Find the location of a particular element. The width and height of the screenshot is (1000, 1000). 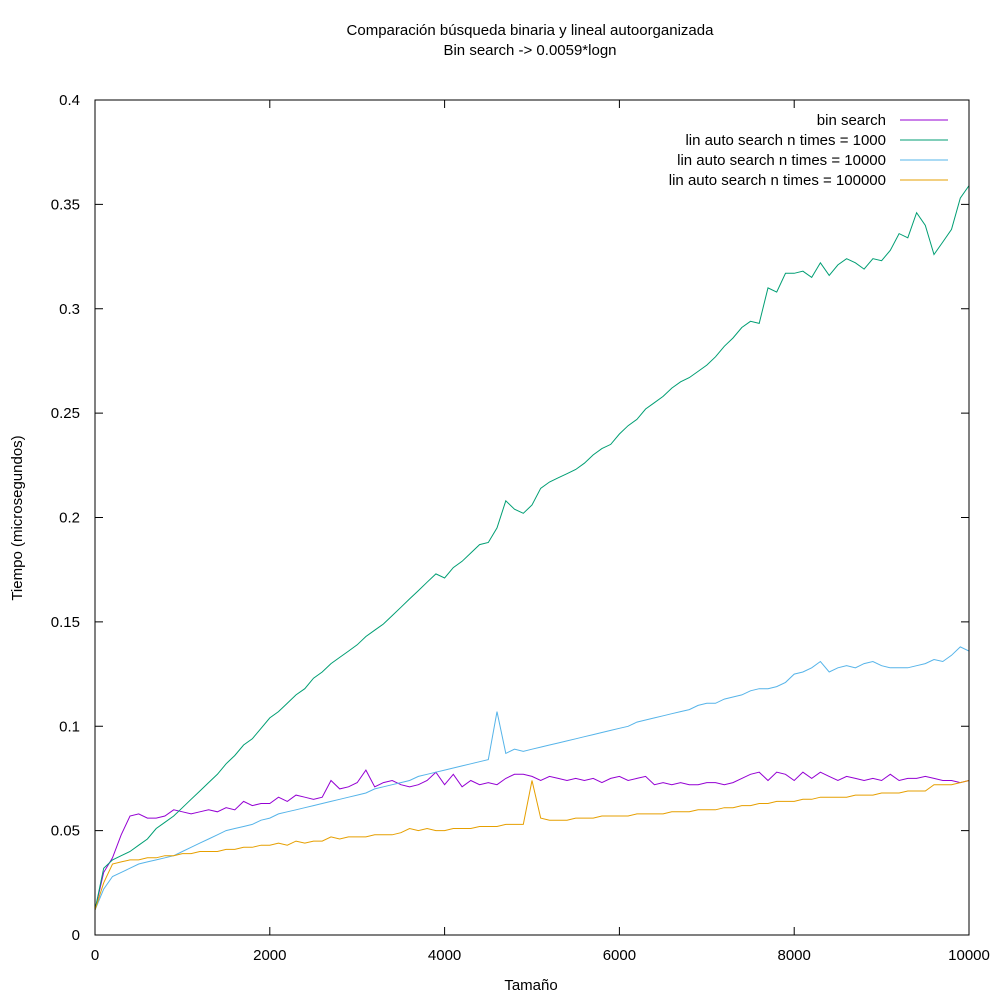

y-tick-label: 0.4 is located at coordinates (69, 100).